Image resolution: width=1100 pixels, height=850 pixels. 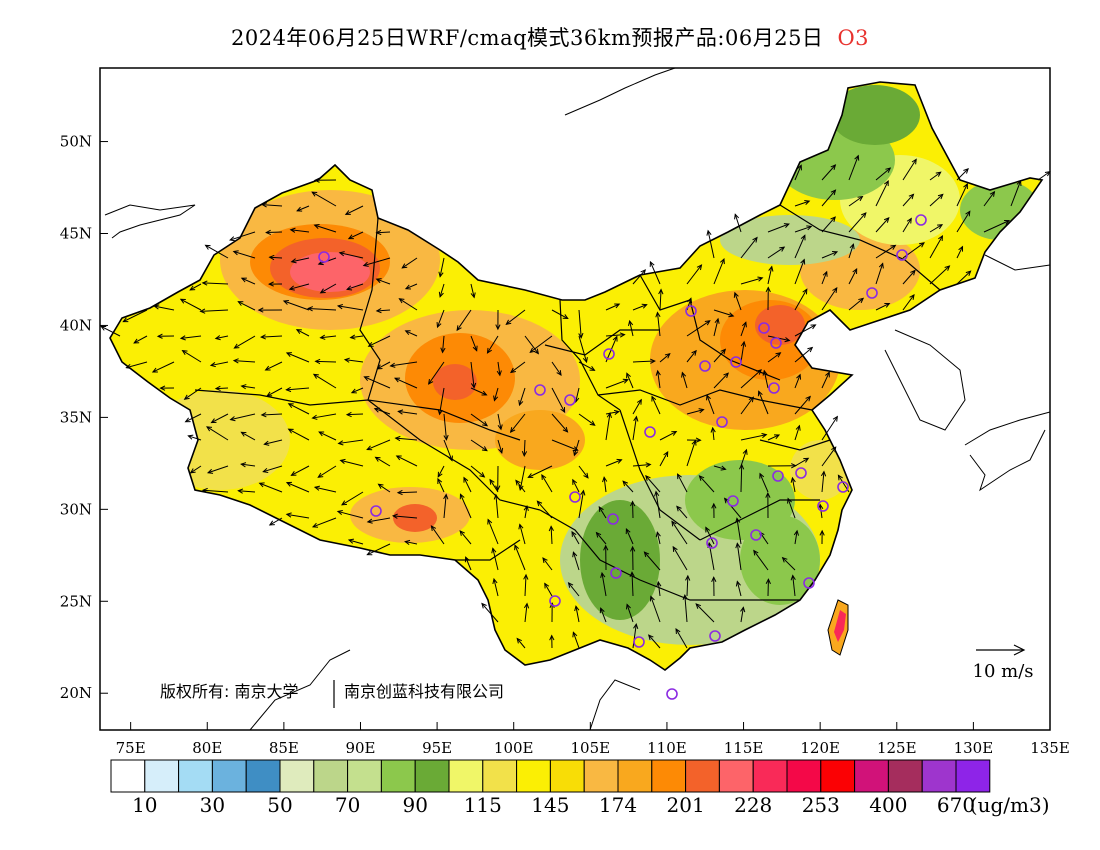 I want to click on lon-tick-label: 75E, so click(x=131, y=748).